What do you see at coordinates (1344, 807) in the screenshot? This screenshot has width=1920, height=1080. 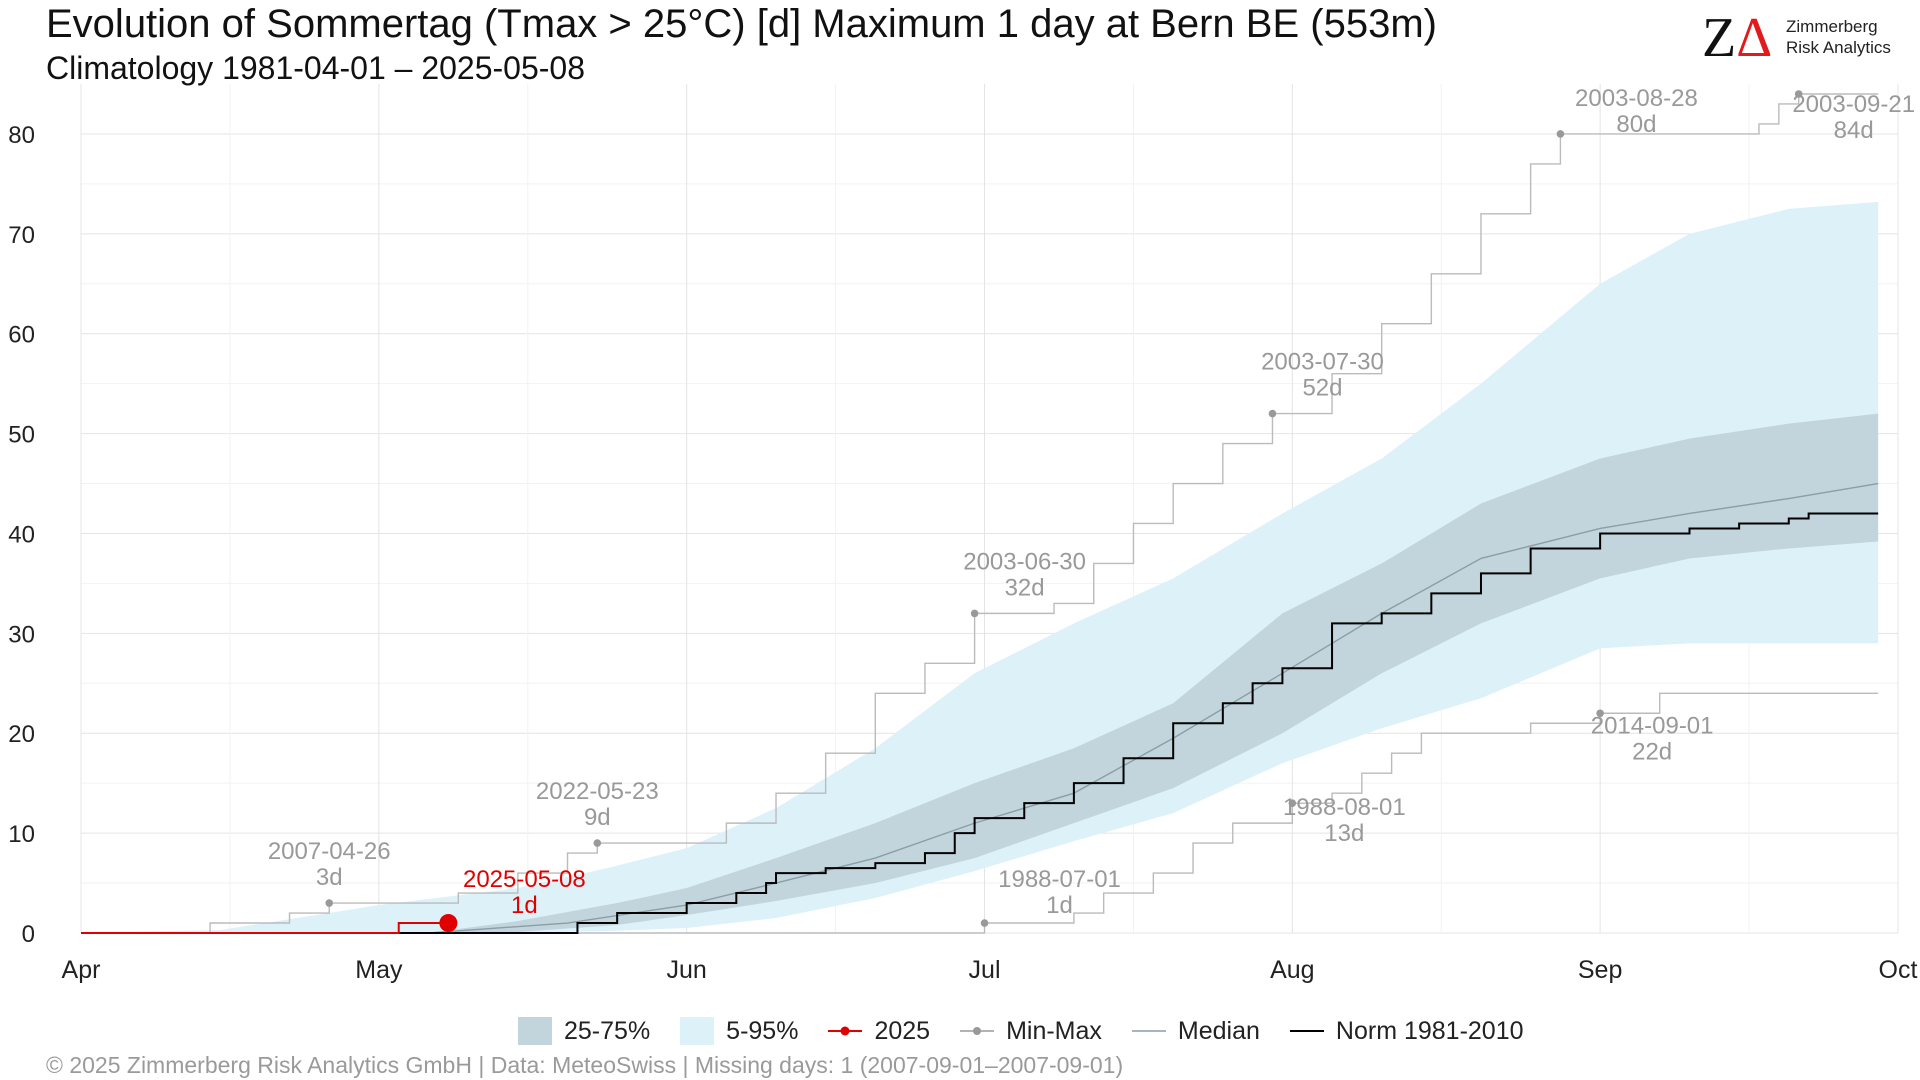 I see `annotation-date: 1988-08-01` at bounding box center [1344, 807].